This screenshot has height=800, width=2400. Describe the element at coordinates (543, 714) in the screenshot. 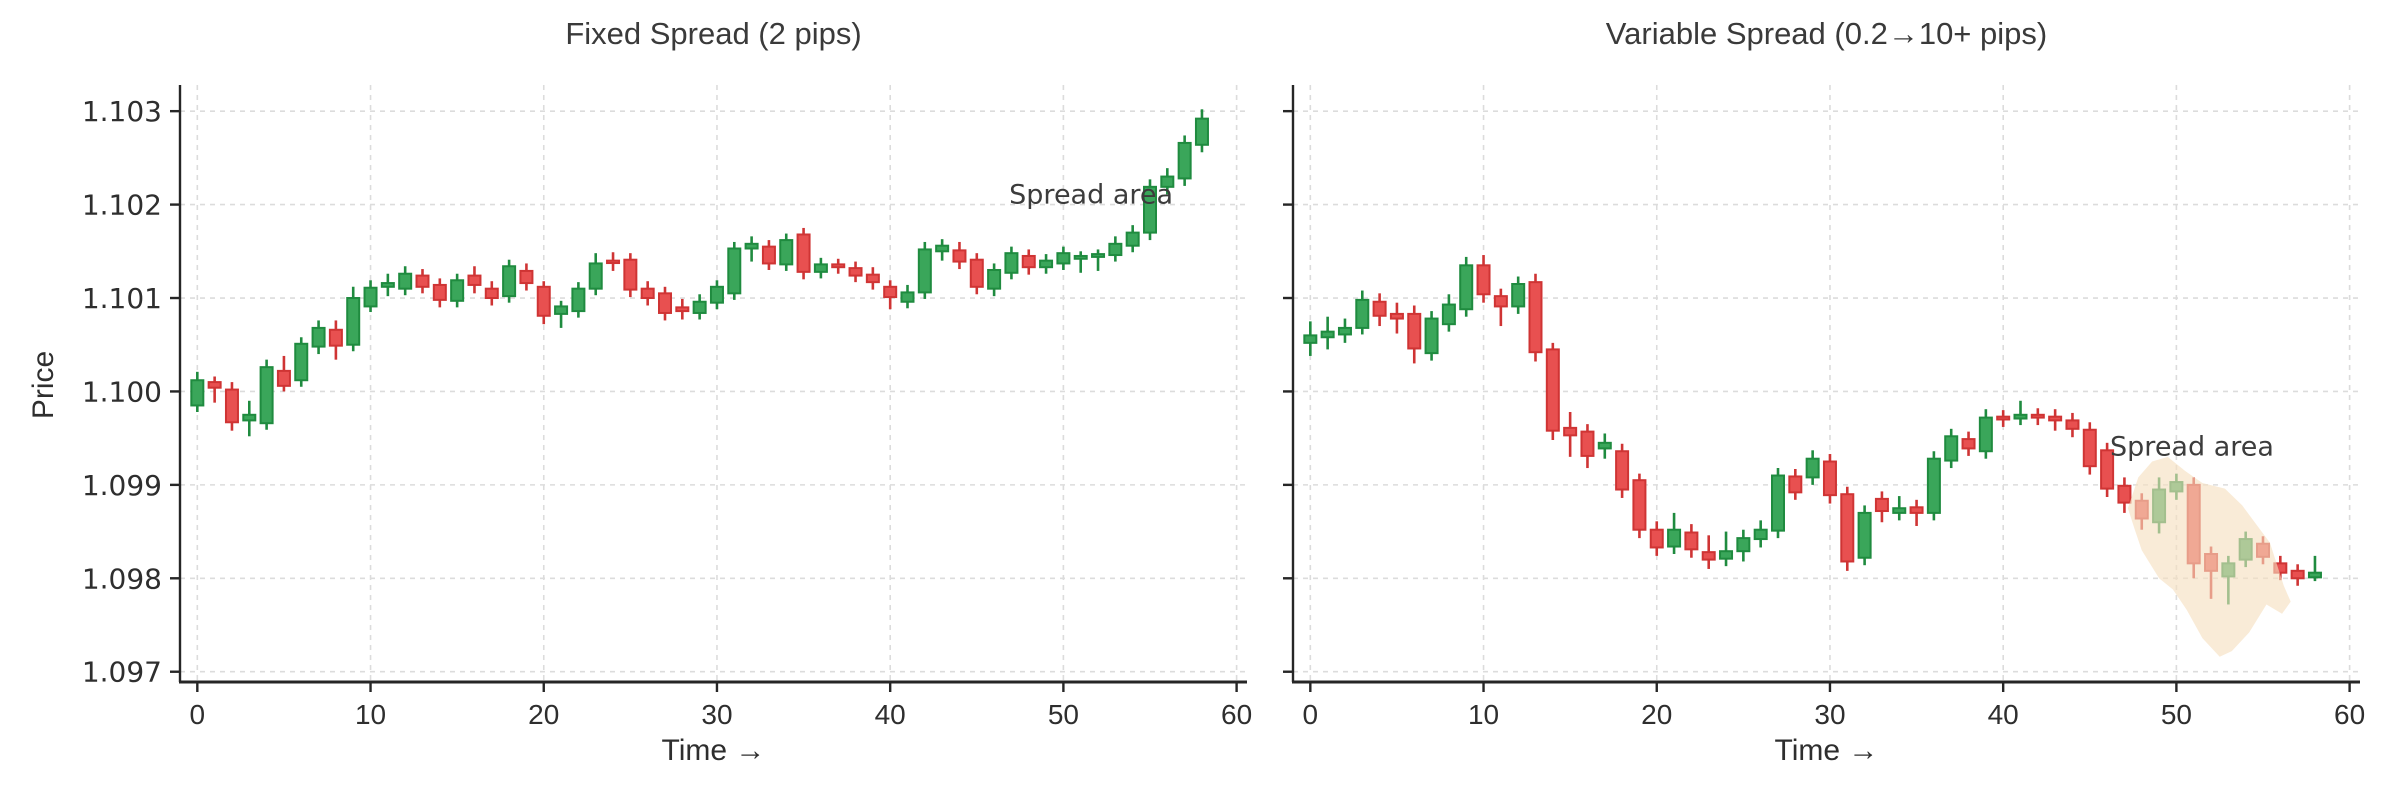

I see `x-tick-label: 20` at that location.